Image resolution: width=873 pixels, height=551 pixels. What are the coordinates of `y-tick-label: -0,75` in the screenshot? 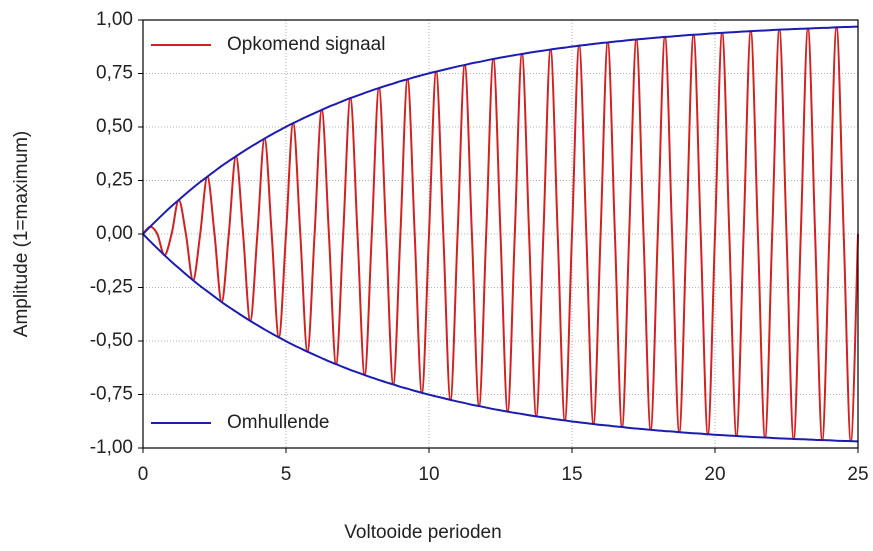 It's located at (111, 394).